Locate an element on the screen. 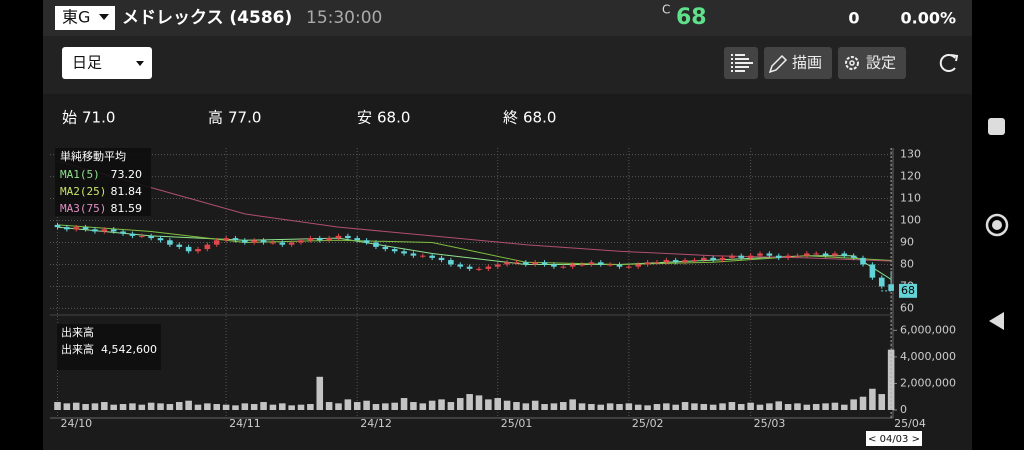  draw-label: 描画 is located at coordinates (807, 63).